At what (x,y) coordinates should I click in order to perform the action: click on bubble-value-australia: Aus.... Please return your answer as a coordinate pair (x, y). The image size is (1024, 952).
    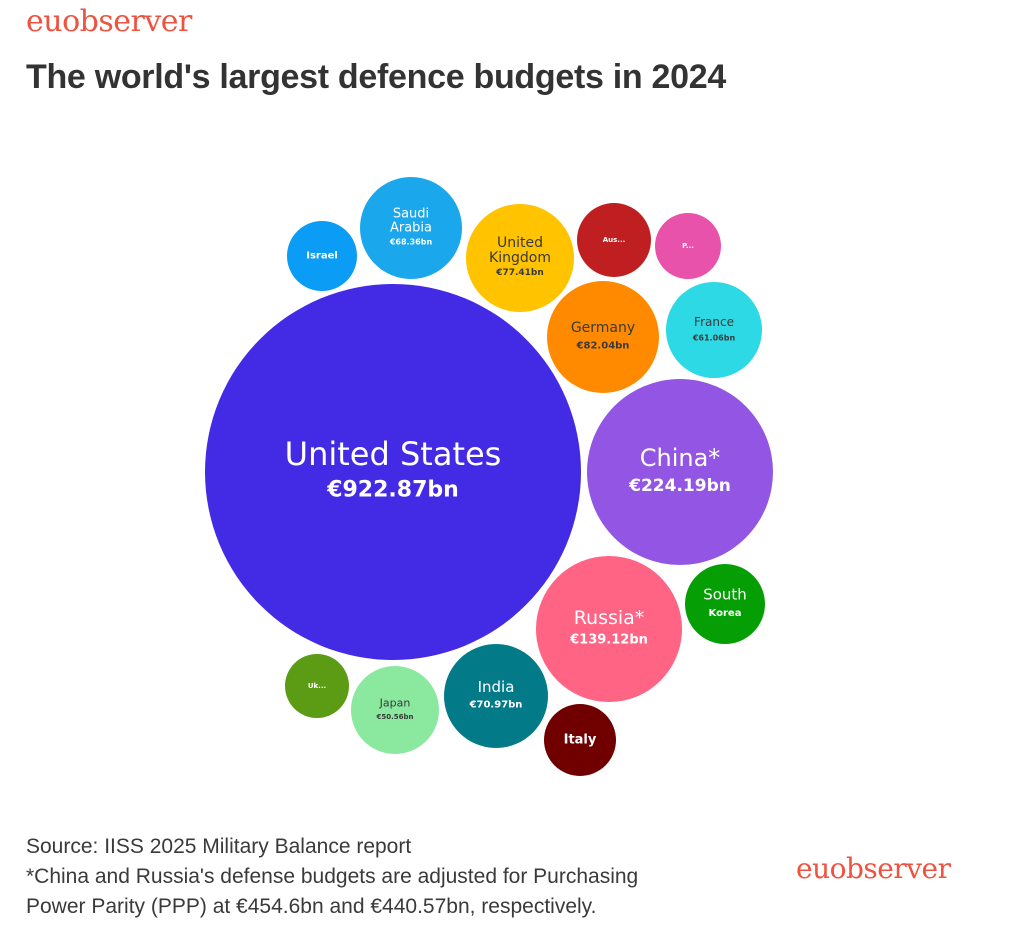
    Looking at the image, I should click on (614, 240).